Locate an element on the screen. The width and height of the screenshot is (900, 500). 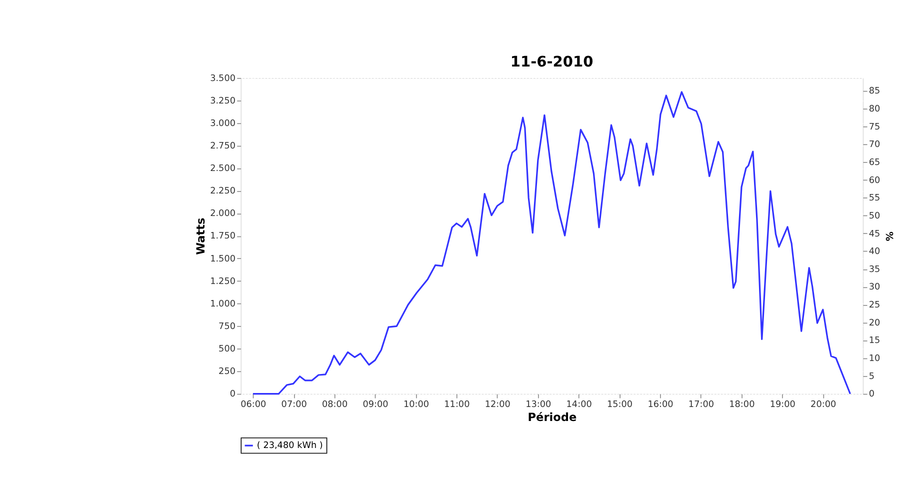
y2-tick-label: 35 is located at coordinates (874, 269).